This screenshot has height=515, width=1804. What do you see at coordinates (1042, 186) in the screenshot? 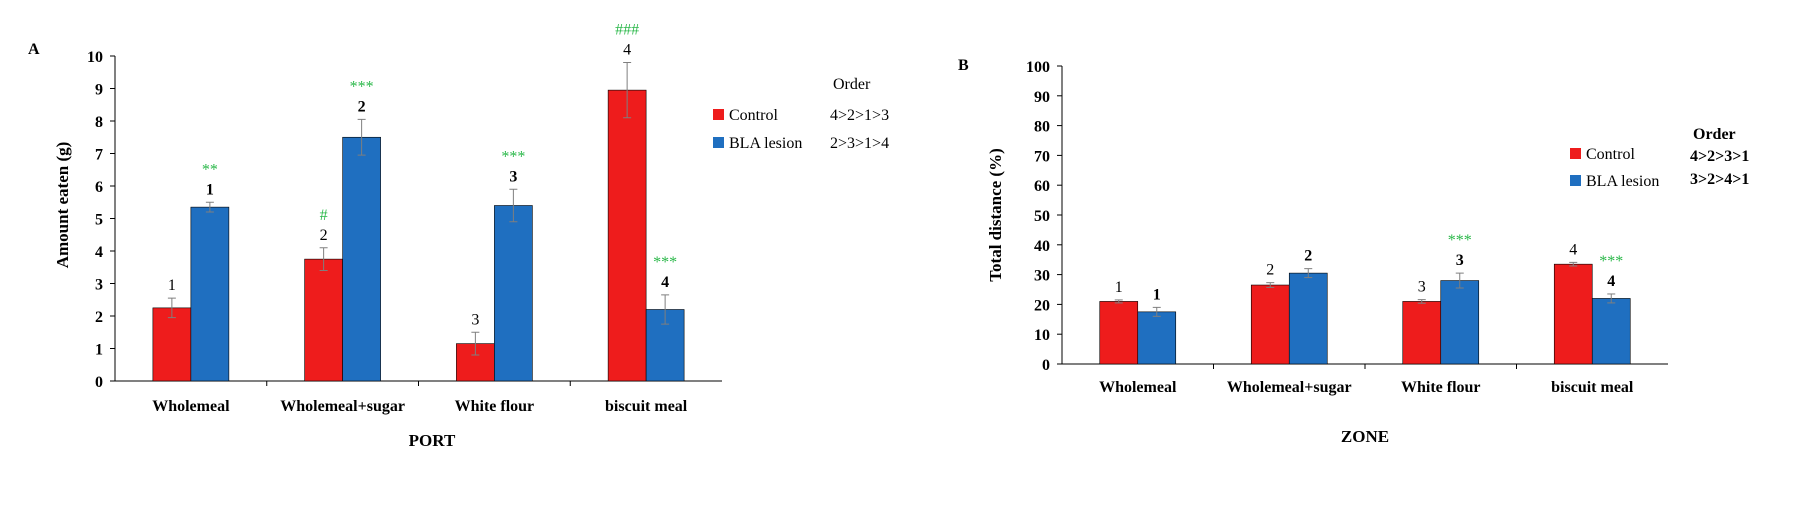
I see `panel-b-y-tick-label: 60` at bounding box center [1042, 186].